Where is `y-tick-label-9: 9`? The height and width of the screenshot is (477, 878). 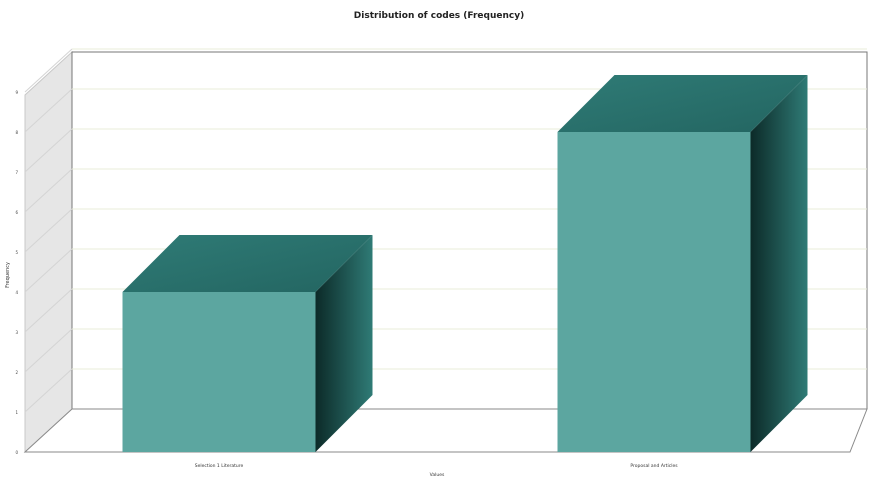 y-tick-label-9: 9 is located at coordinates (16, 92).